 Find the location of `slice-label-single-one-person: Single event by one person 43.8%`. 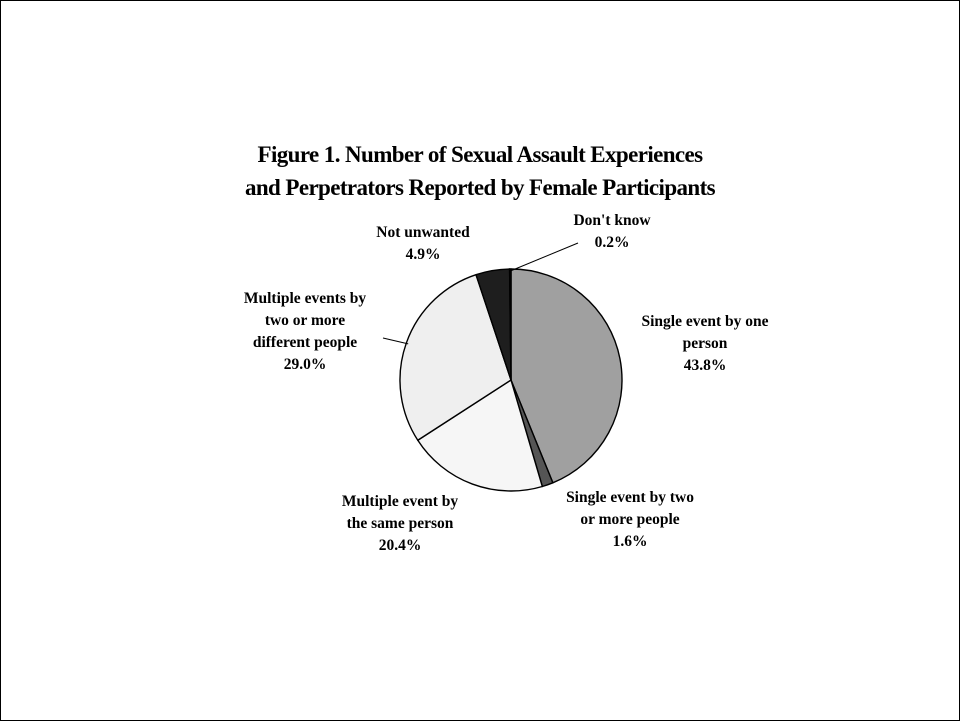

slice-label-single-one-person: Single event by one person 43.8% is located at coordinates (705, 344).